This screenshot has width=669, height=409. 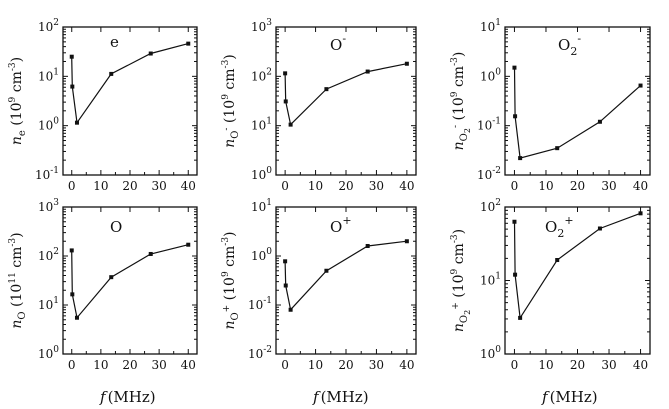 What do you see at coordinates (269, 23) in the screenshot?
I see `tick-exponent: 3` at bounding box center [269, 23].